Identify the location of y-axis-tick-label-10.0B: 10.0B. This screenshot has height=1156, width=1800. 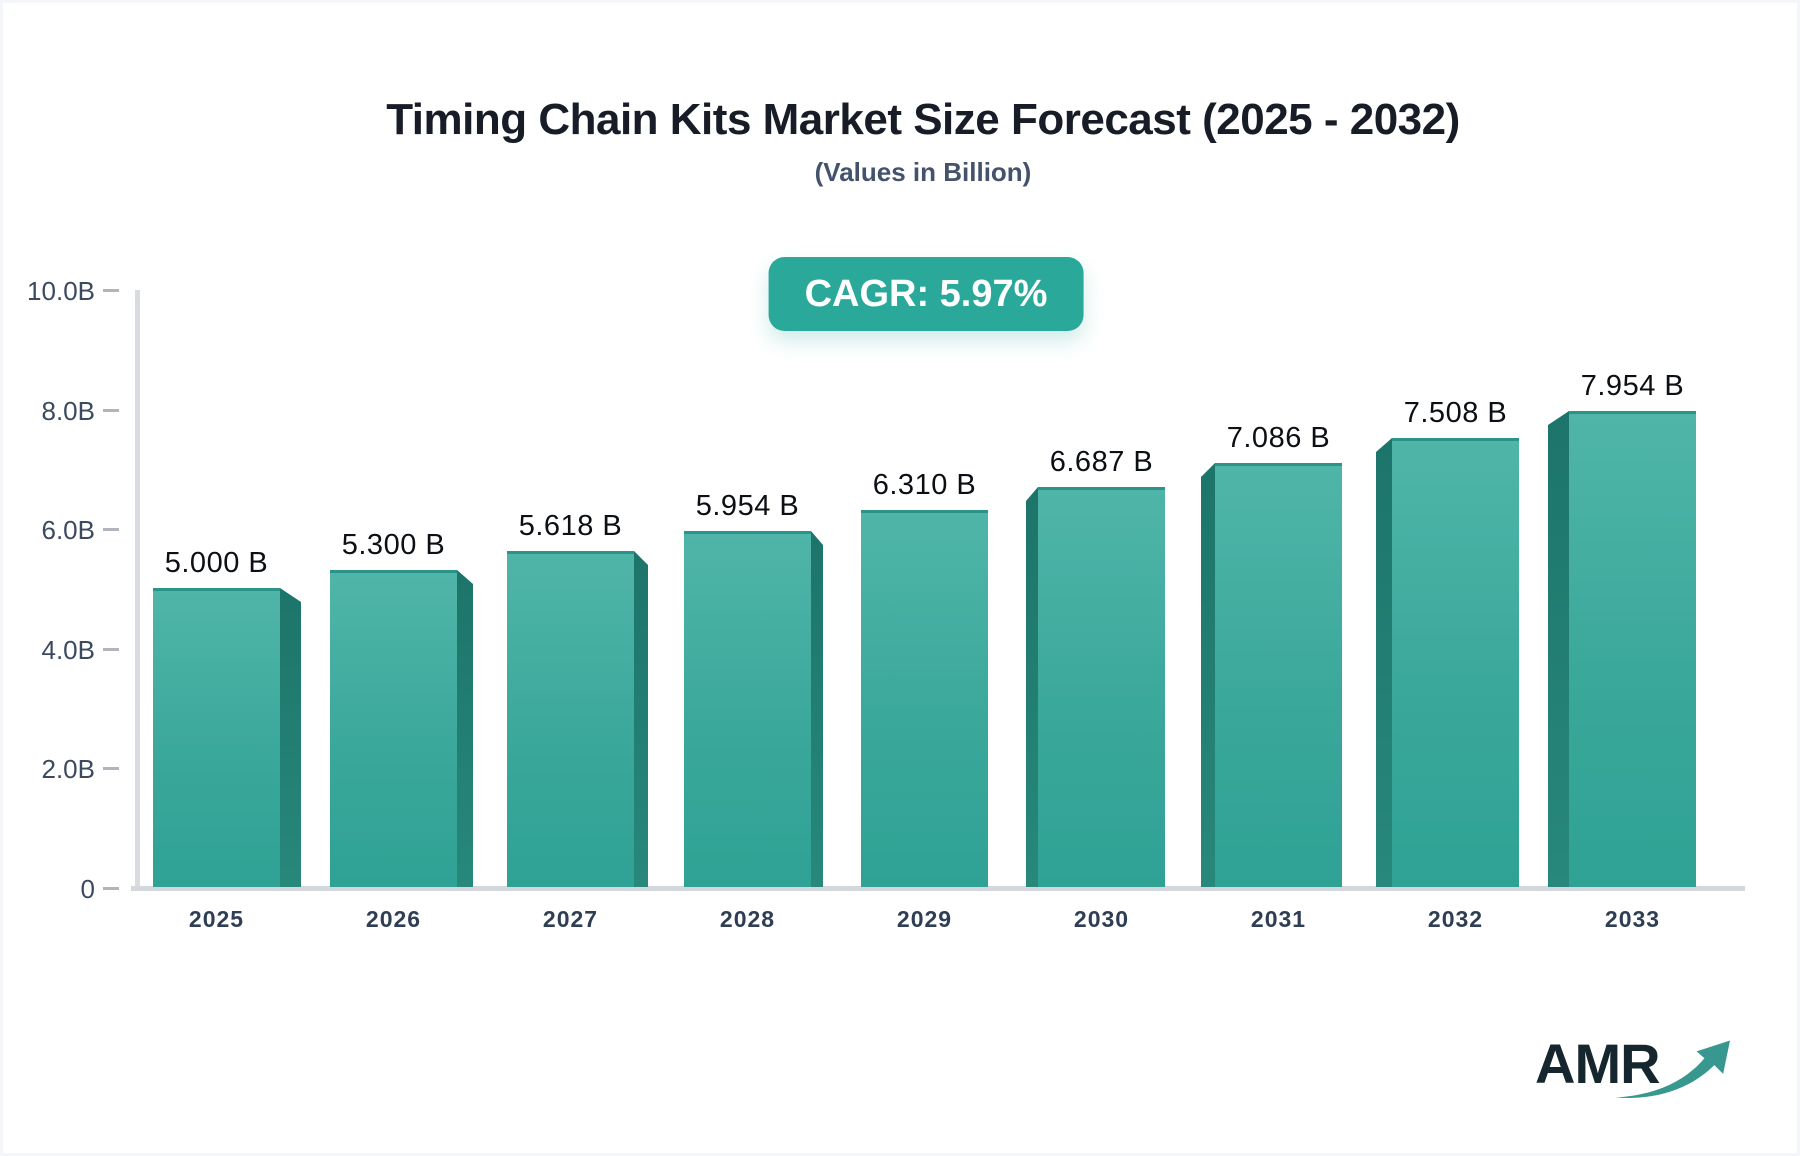
(61, 291).